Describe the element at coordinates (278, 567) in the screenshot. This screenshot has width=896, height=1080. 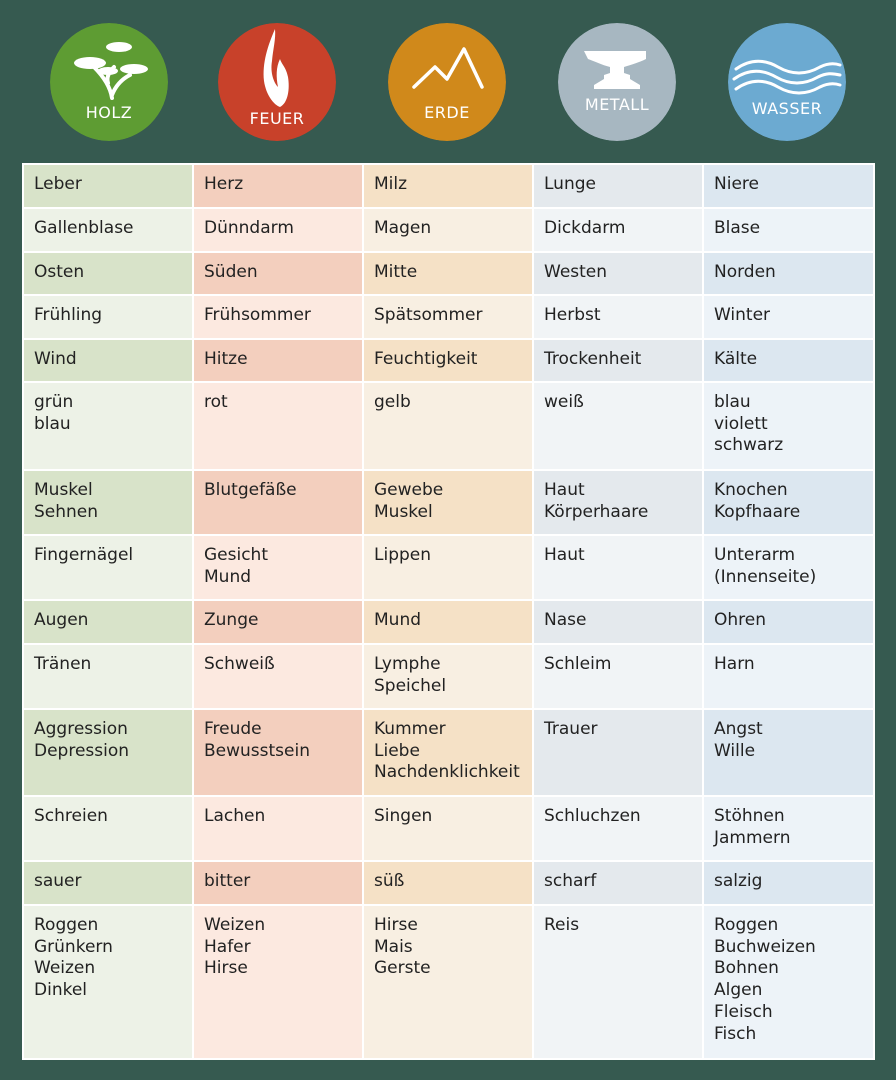
I see `table-cell: Gesicht Mund` at that location.